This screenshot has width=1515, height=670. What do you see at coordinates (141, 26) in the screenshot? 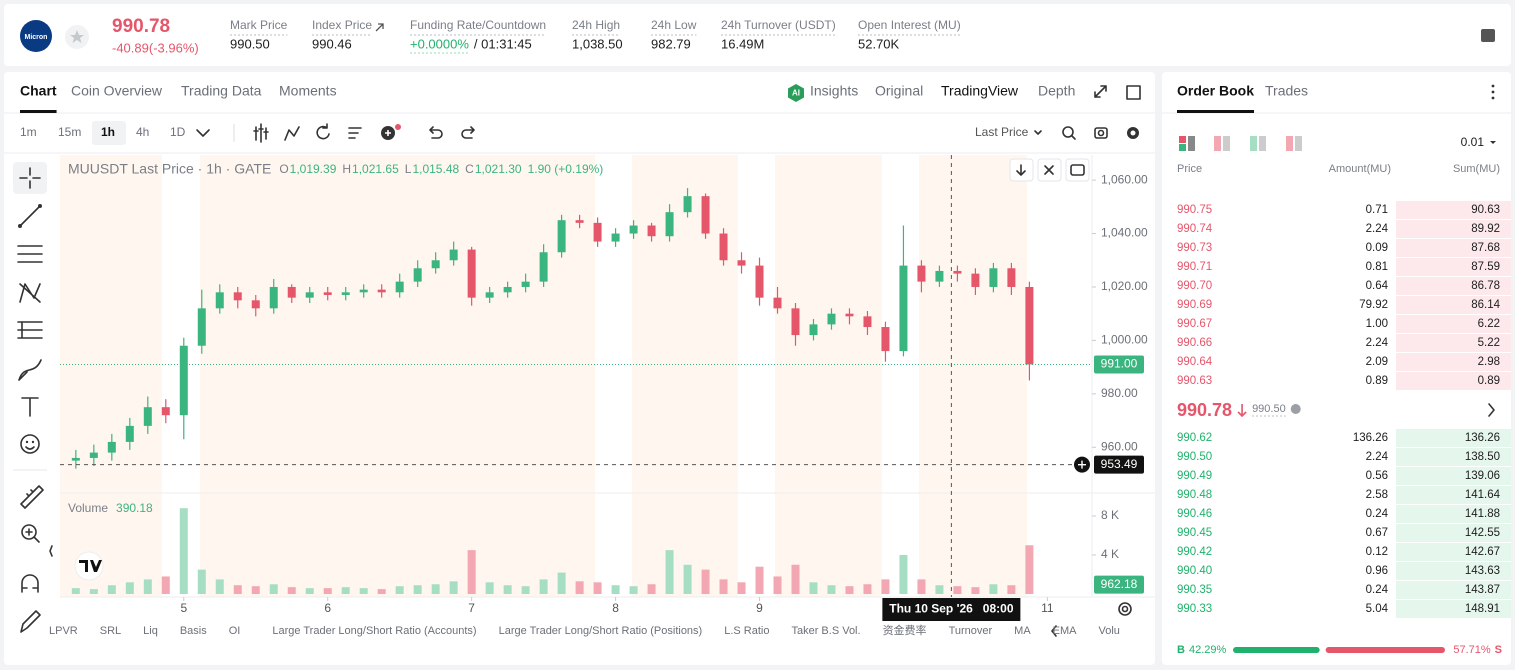
I see `last-price: 990.78` at bounding box center [141, 26].